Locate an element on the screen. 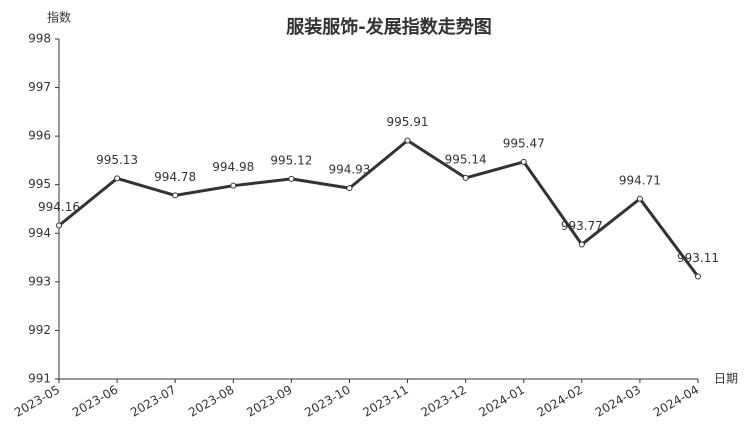 This screenshot has width=752, height=427. y-tick-label: 998 is located at coordinates (39, 39).